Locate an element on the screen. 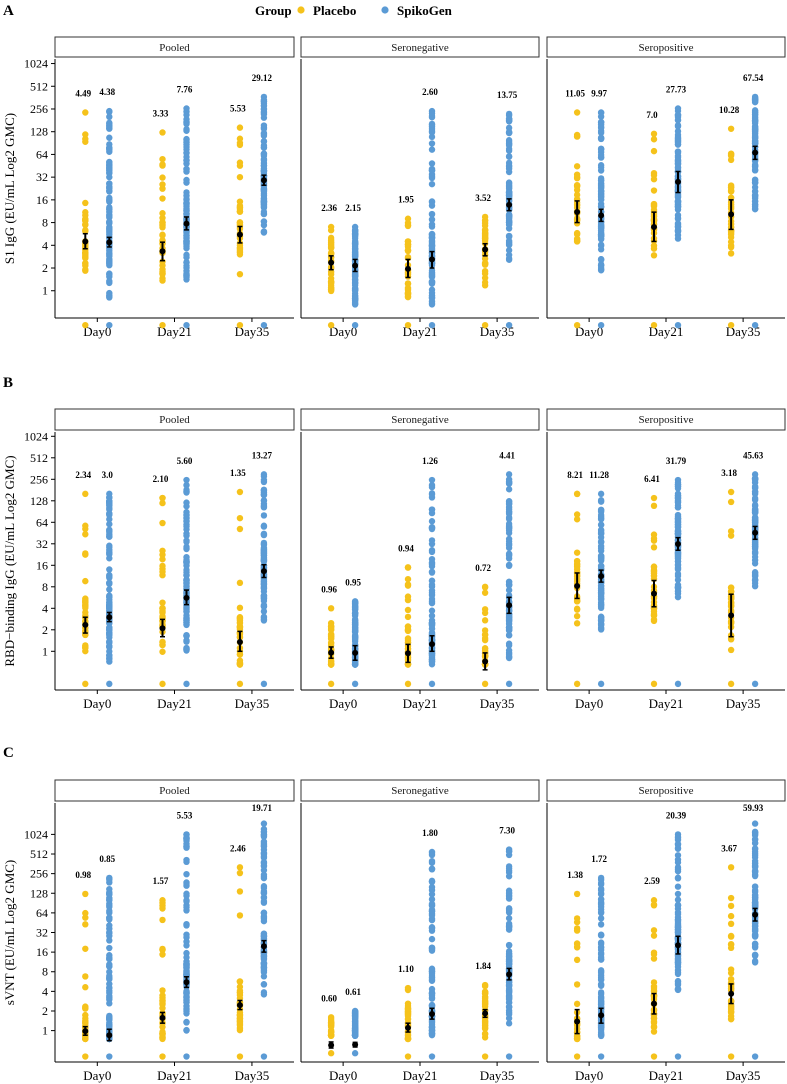  placebo-gmc-label: 5.53 is located at coordinates (238, 109).